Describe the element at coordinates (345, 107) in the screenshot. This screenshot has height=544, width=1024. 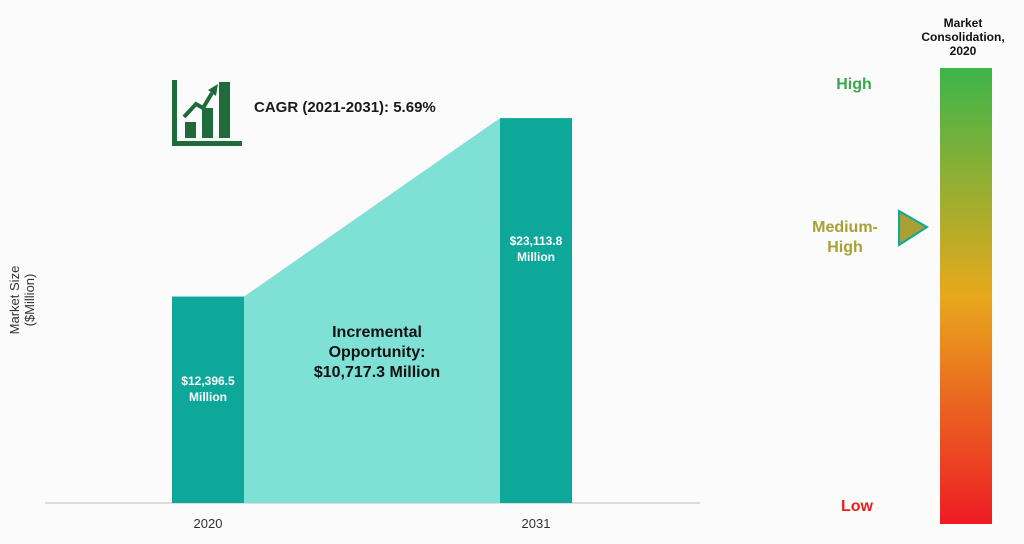
I see `cagr-label: CAGR (2021-2031): 5.69%` at that location.